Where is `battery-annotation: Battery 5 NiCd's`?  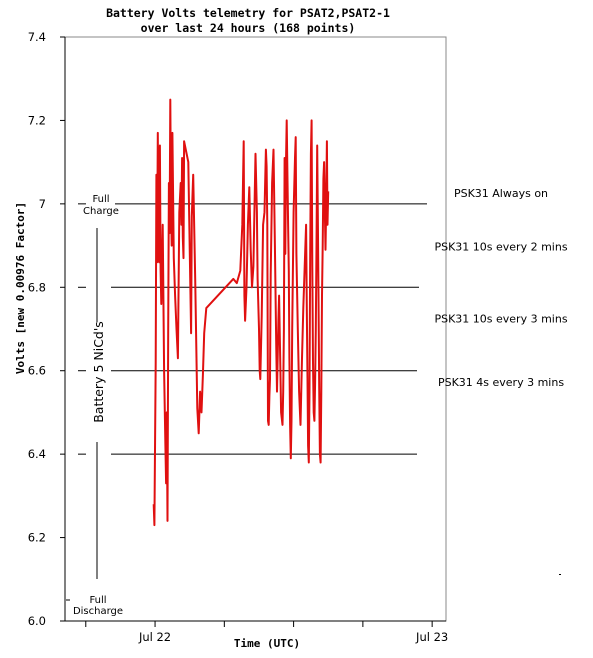
battery-annotation: Battery 5 NiCd's is located at coordinates (98, 403).